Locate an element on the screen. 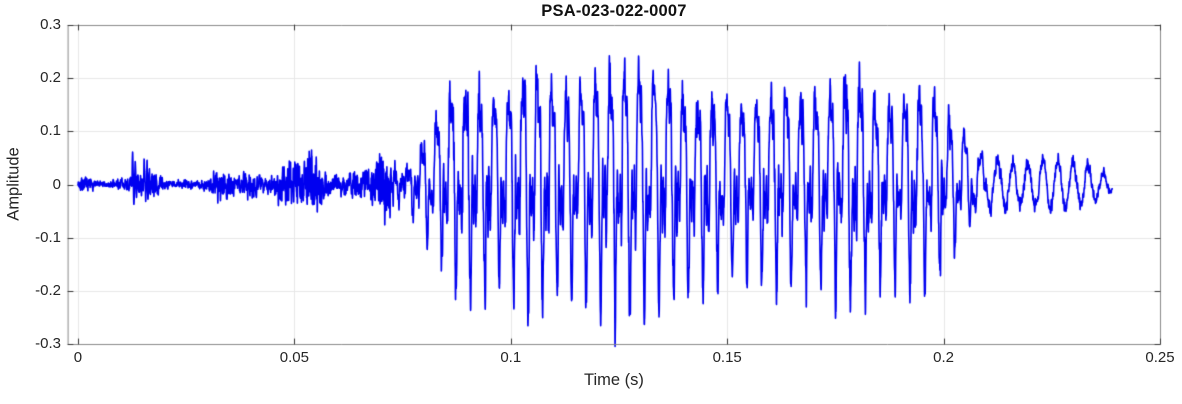 This screenshot has height=404, width=1182. chart-title: PSA-023-022-0007 is located at coordinates (614, 11).